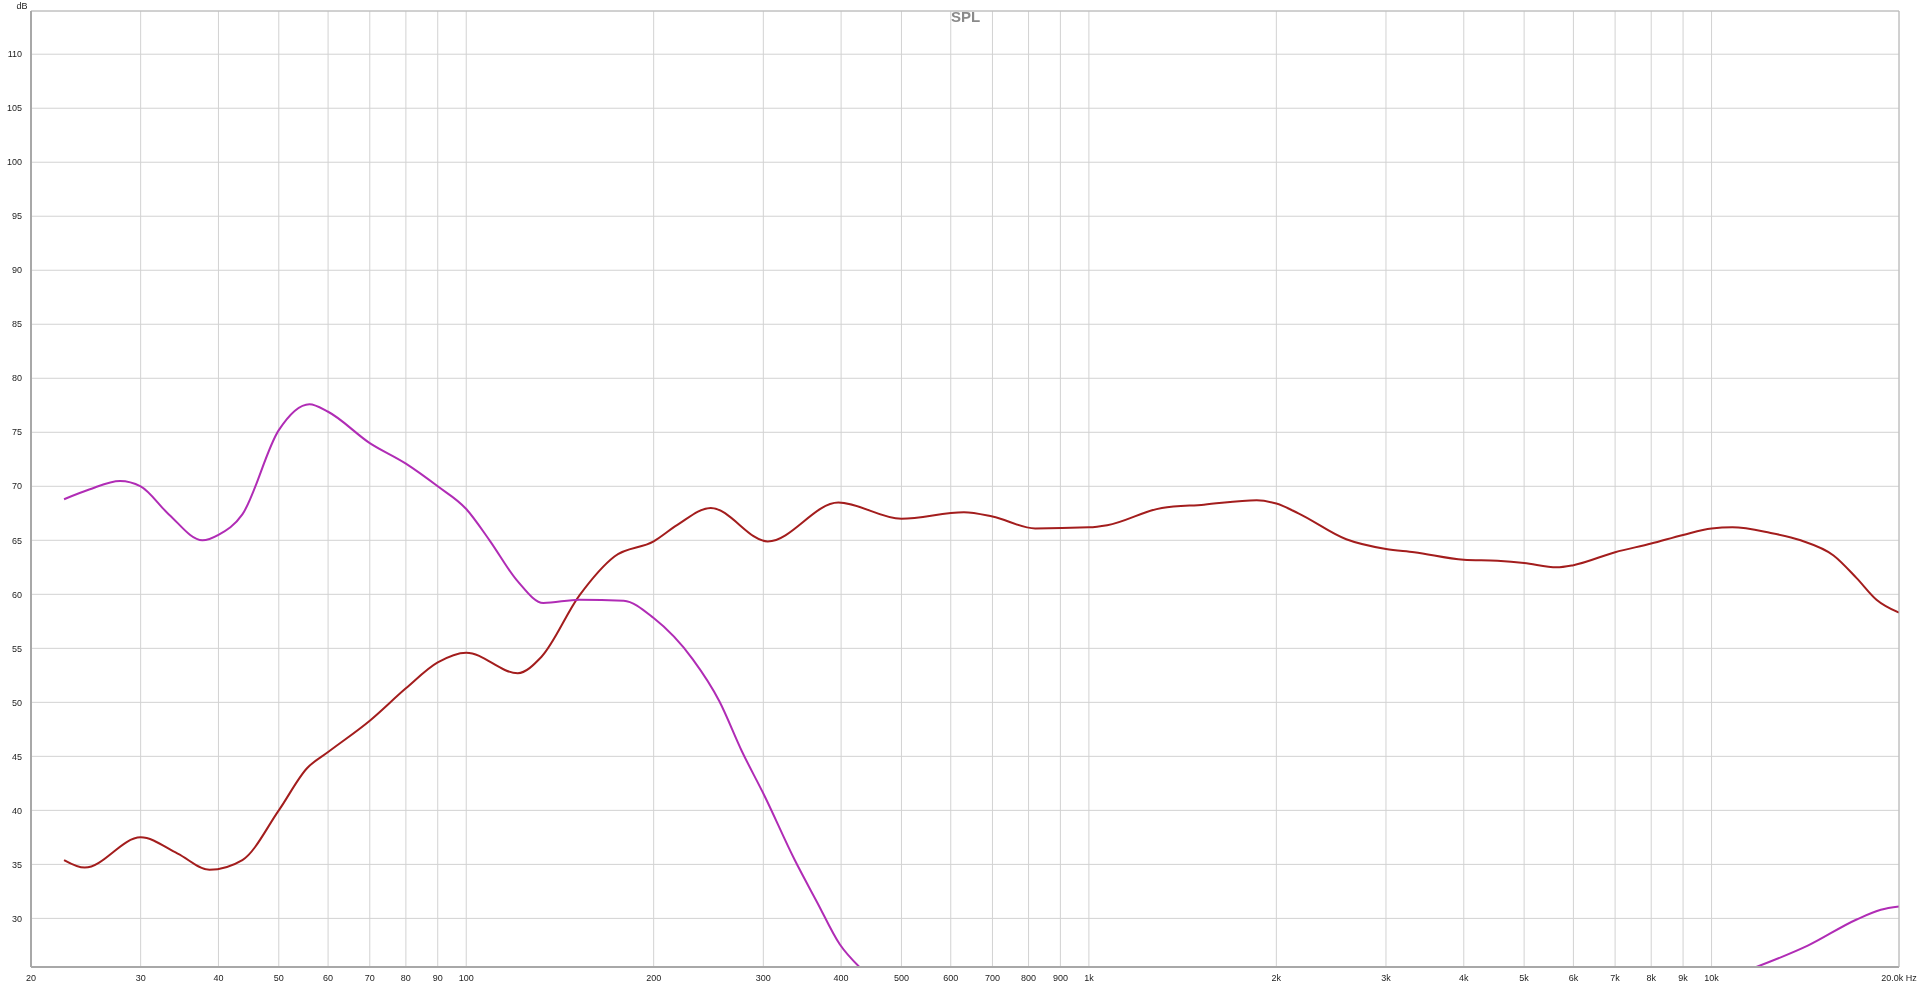  I want to click on x-tick-label: 700, so click(992, 978).